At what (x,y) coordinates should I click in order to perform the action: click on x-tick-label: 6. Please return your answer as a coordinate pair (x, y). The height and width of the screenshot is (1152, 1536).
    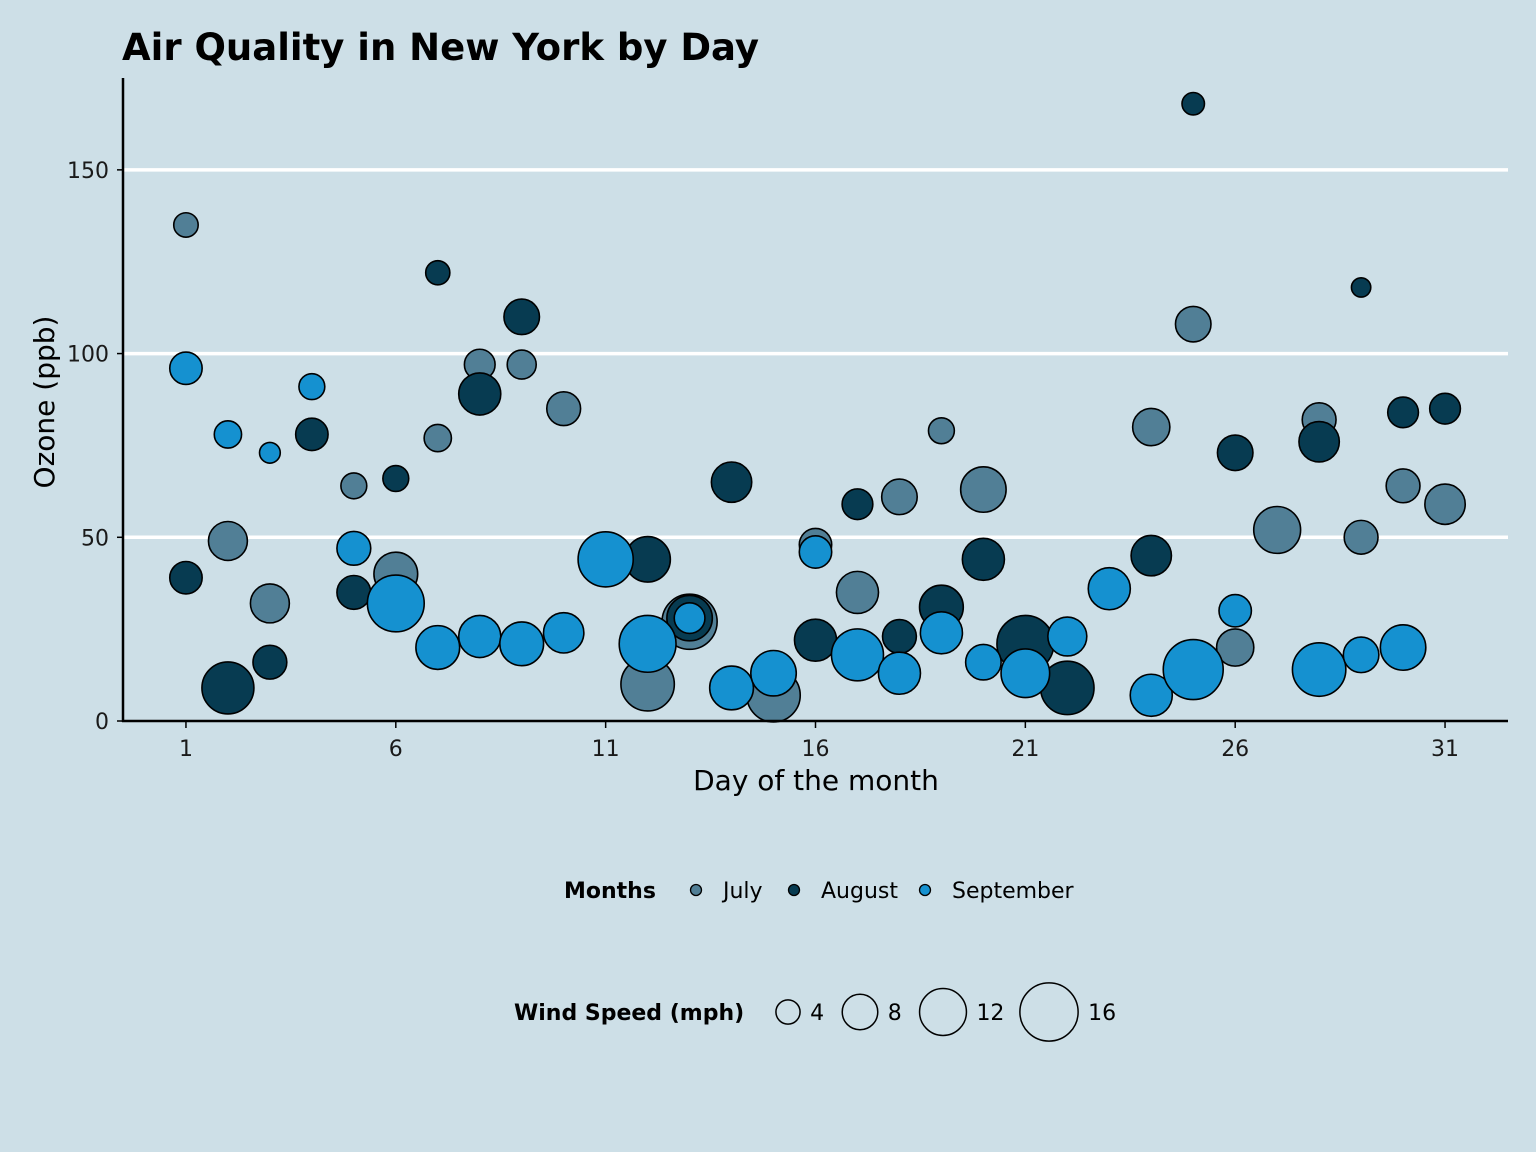
    Looking at the image, I should click on (396, 749).